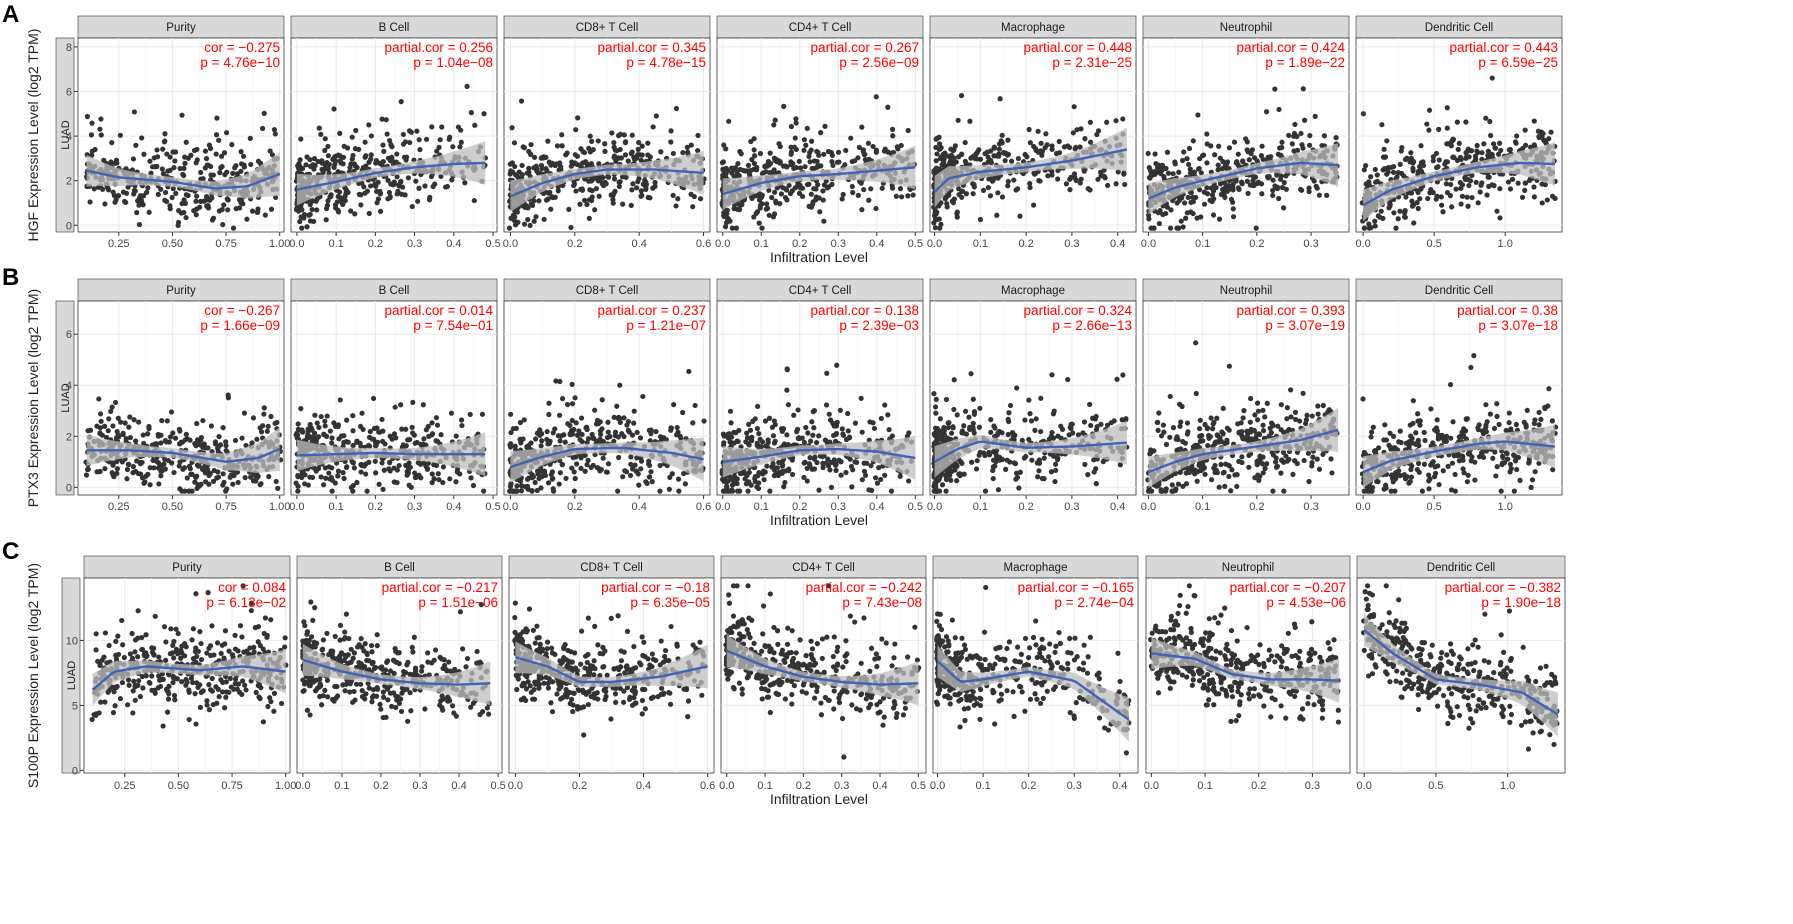 The image size is (1793, 924). Describe the element at coordinates (820, 291) in the screenshot. I see `facet-title: CD4+ T Cell` at that location.